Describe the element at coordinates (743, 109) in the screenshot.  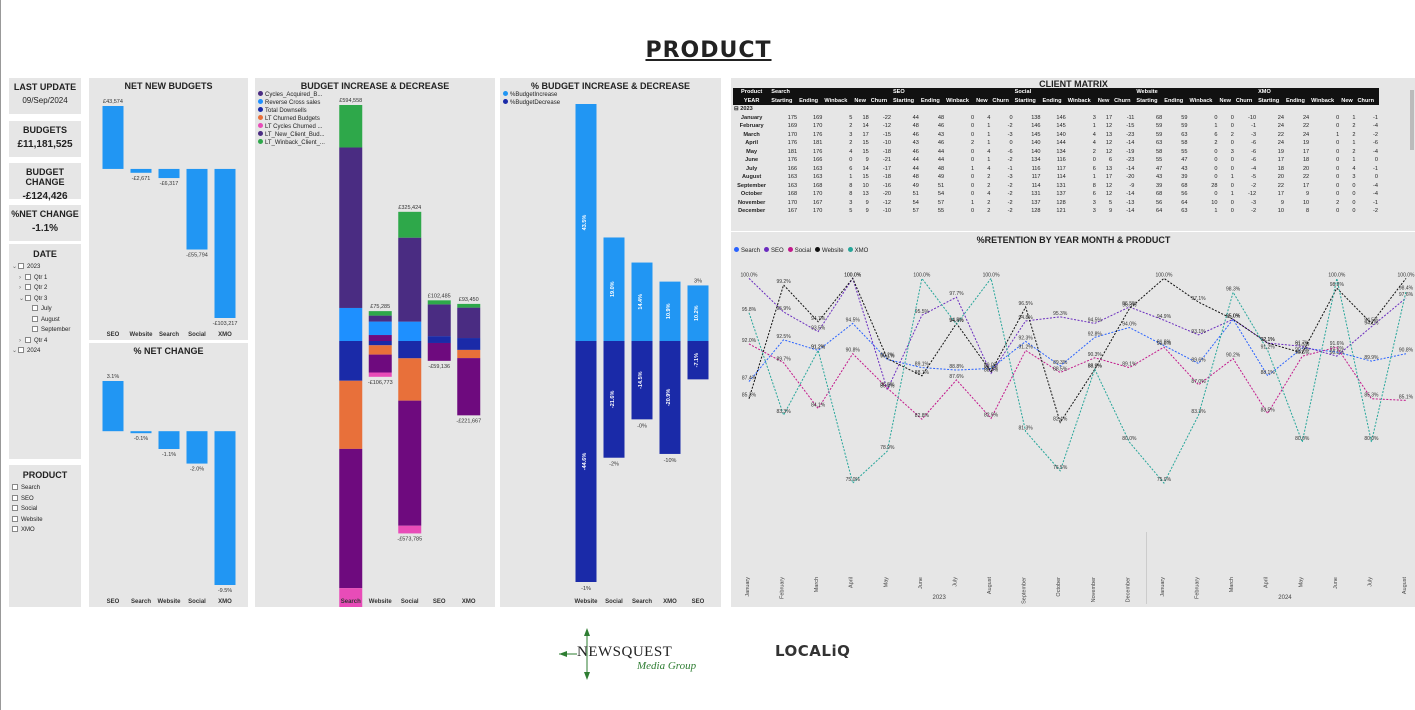
I see `matrix-year-group: ⊟ 2023` at that location.